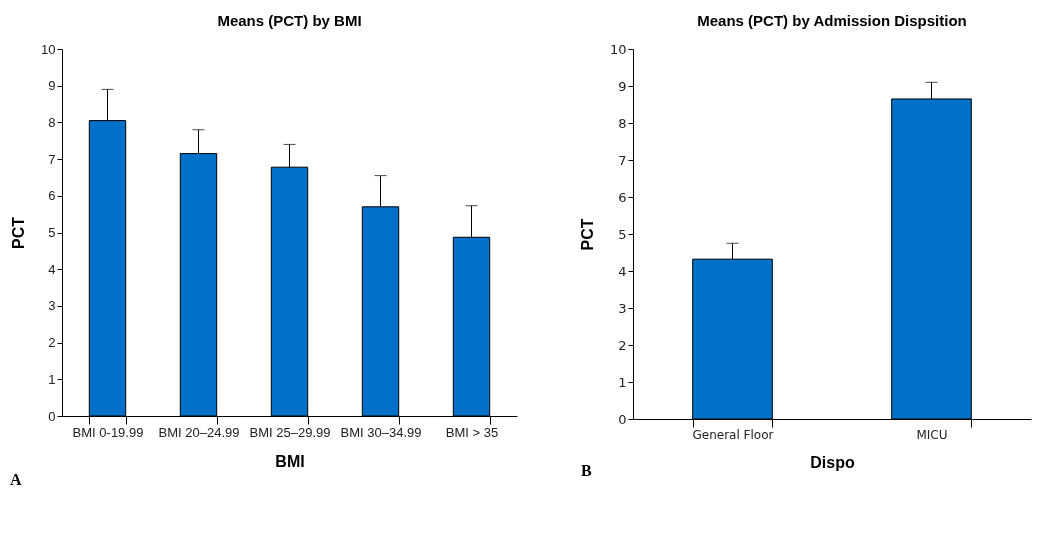 The width and height of the screenshot is (1051, 541). I want to click on chart-title: Means (PCT) by BMI, so click(289, 20).